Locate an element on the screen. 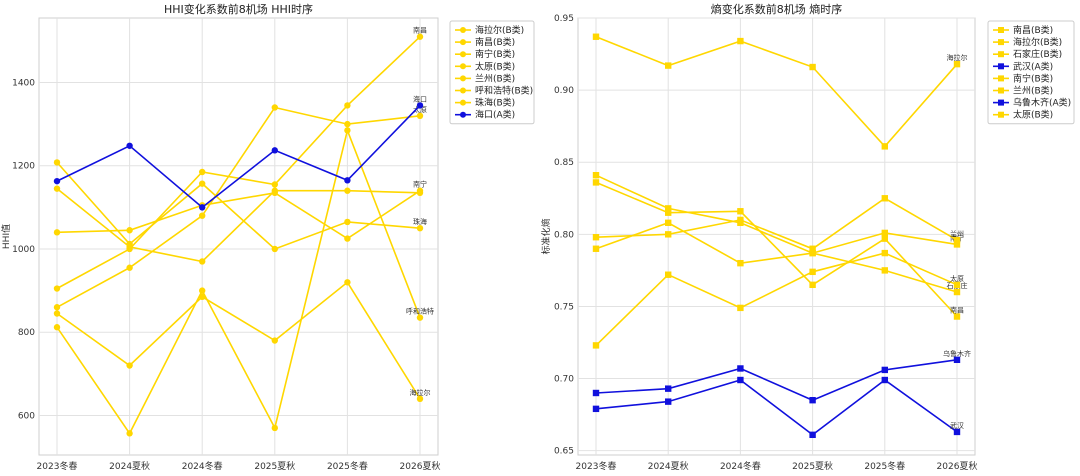 This screenshot has height=476, width=1080. series-end-label: 珠海 is located at coordinates (420, 221).